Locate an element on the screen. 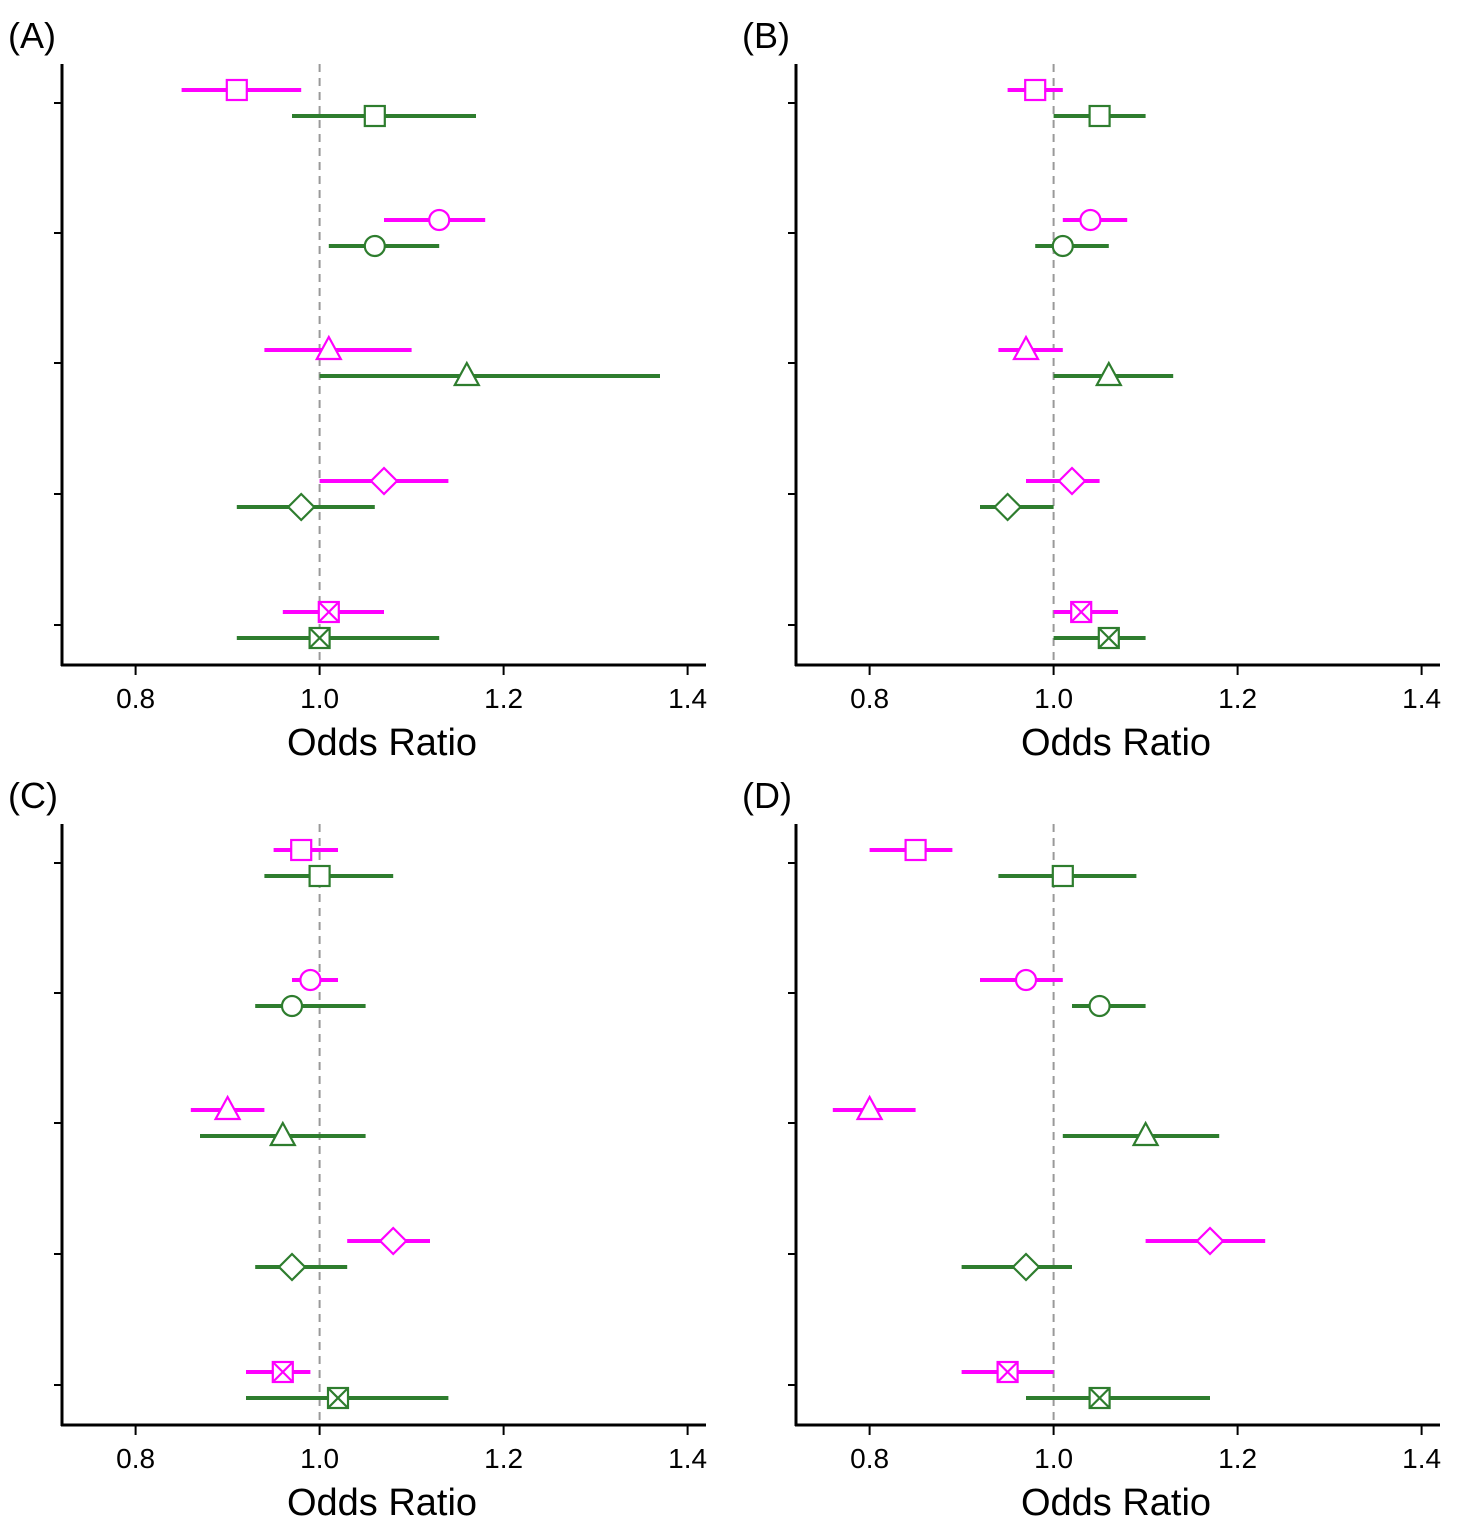 The height and width of the screenshot is (1522, 1475). panel-label: (C) is located at coordinates (33, 795).